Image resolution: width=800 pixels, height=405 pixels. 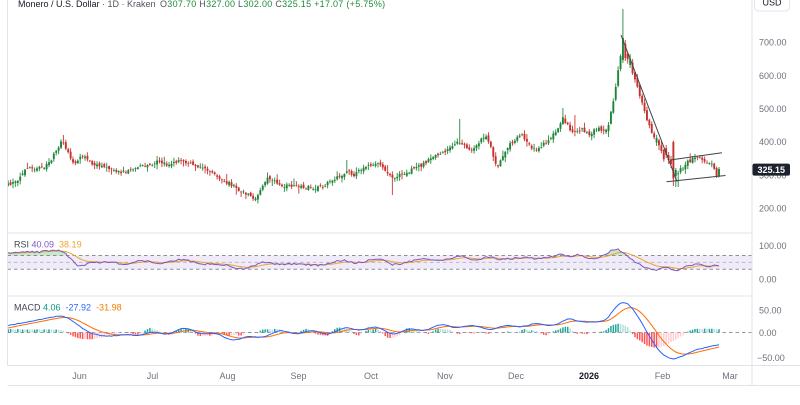 What do you see at coordinates (770, 310) in the screenshot?
I see `svg-text: 50.00` at bounding box center [770, 310].